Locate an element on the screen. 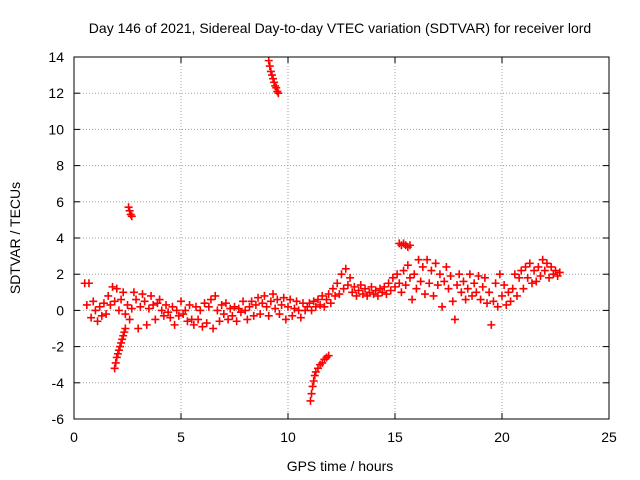  y-tick-label: 0 is located at coordinates (60, 310).